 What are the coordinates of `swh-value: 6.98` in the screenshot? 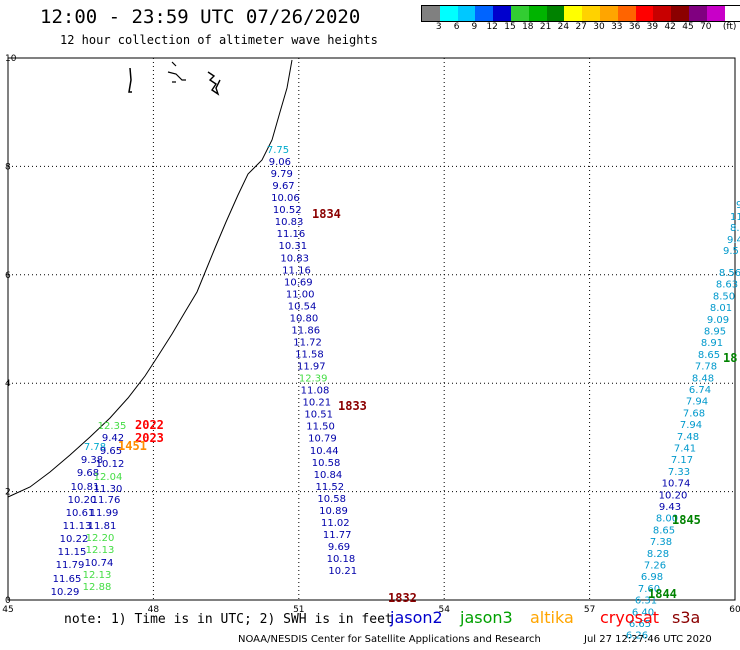 It's located at (652, 577).